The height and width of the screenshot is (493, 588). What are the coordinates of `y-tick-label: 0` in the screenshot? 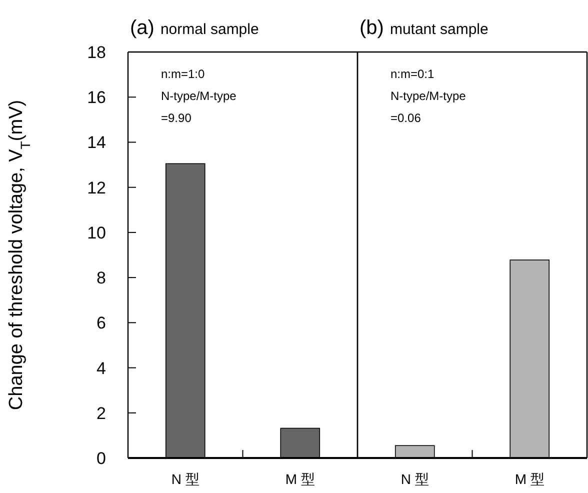 It's located at (101, 458).